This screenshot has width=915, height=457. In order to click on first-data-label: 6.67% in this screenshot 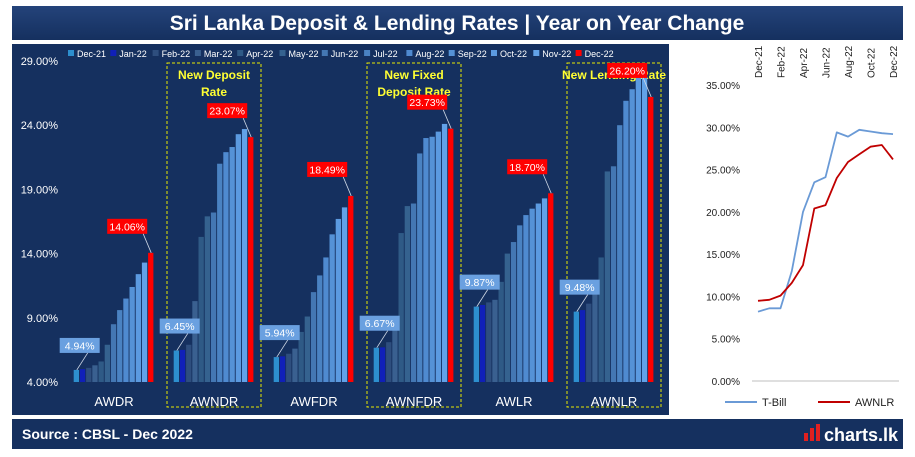, I will do `click(380, 324)`.